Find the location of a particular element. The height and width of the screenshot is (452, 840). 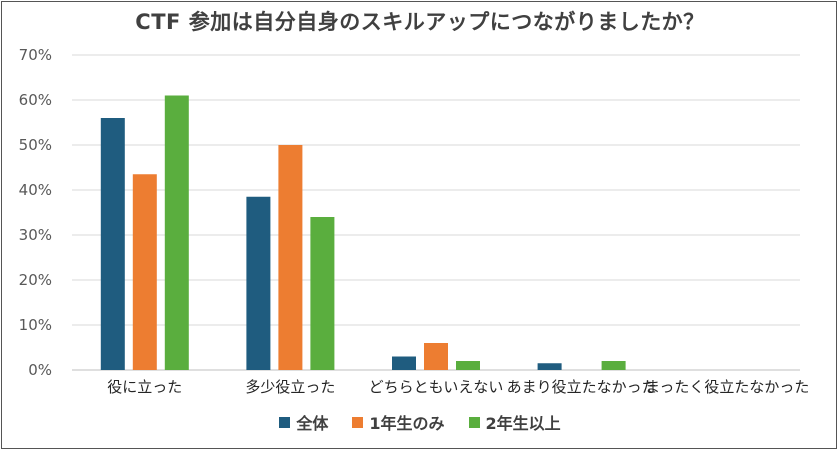

y-tick-label: 30% is located at coordinates (35, 235).